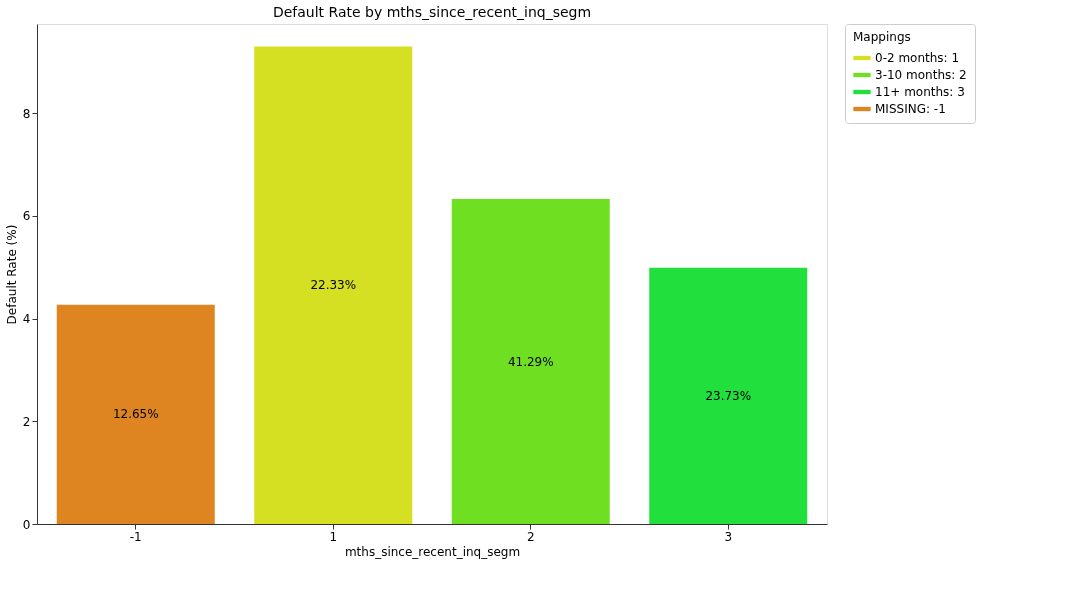  What do you see at coordinates (26, 319) in the screenshot?
I see `y-tick-label: 4` at bounding box center [26, 319].